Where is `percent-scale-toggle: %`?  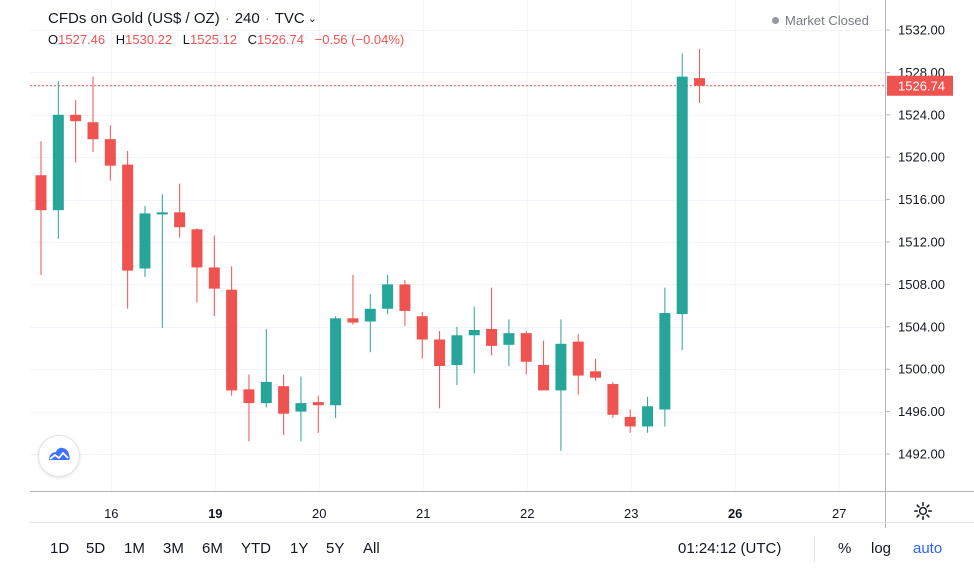 percent-scale-toggle: % is located at coordinates (845, 548).